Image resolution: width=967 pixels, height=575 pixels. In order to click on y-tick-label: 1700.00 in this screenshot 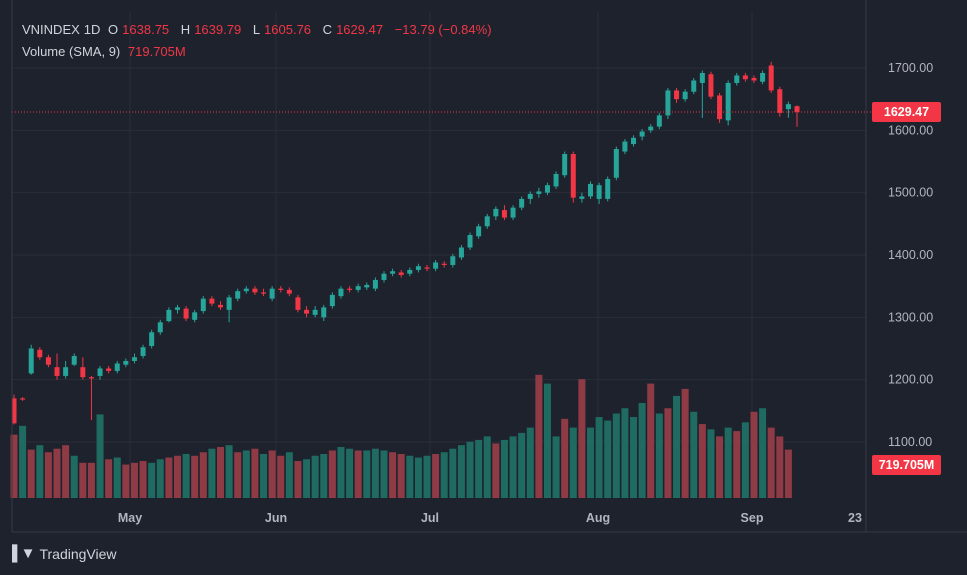, I will do `click(910, 68)`.